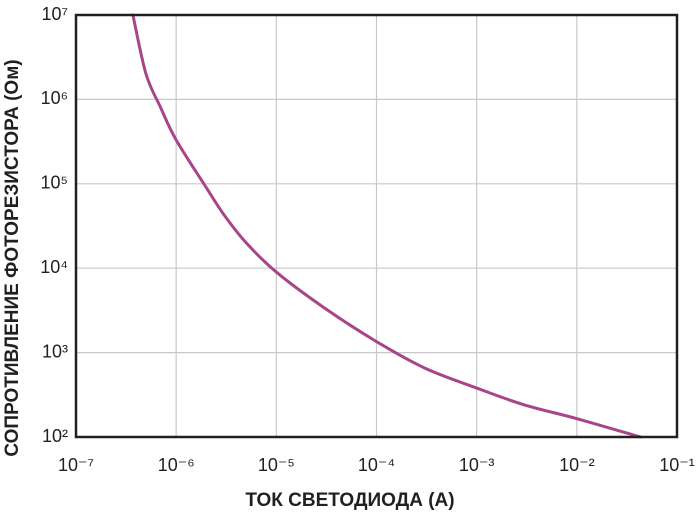 This screenshot has width=700, height=518. I want to click on x-tick-label: 10⁻⁶, so click(176, 465).